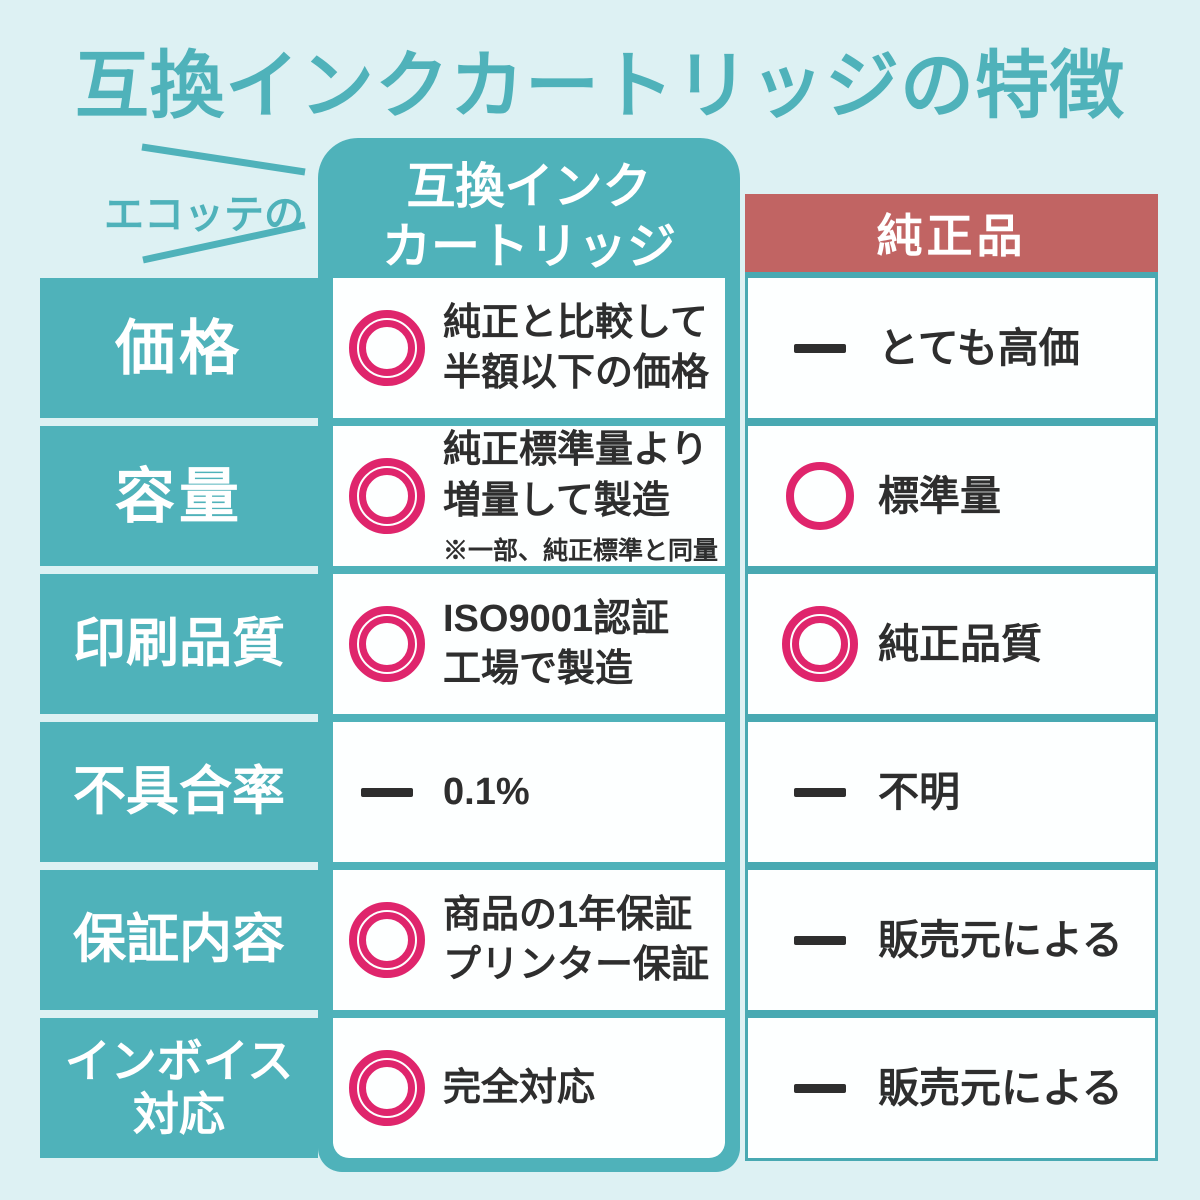 The width and height of the screenshot is (1200, 1200). Describe the element at coordinates (179, 940) in the screenshot. I see `row-header-warranty: 保証内容` at that location.